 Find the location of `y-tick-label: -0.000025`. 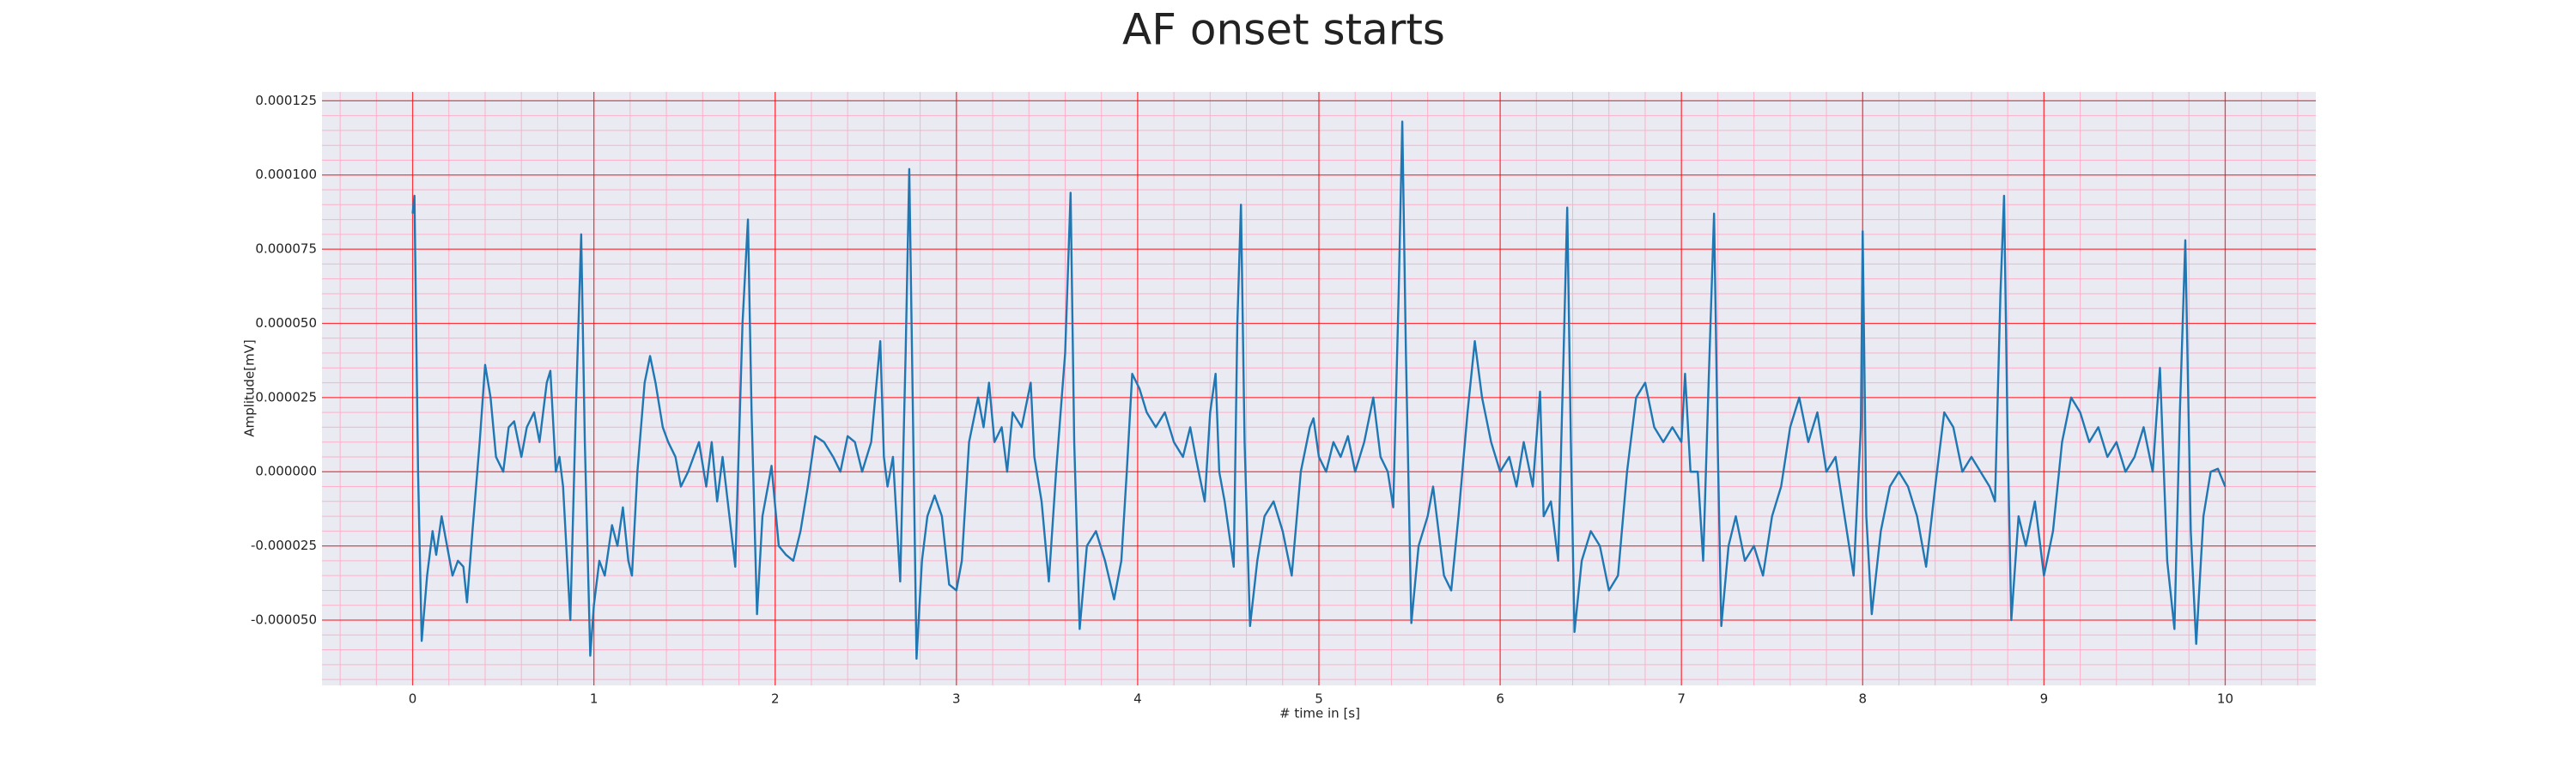

y-tick-label: -0.000025 is located at coordinates (284, 545).